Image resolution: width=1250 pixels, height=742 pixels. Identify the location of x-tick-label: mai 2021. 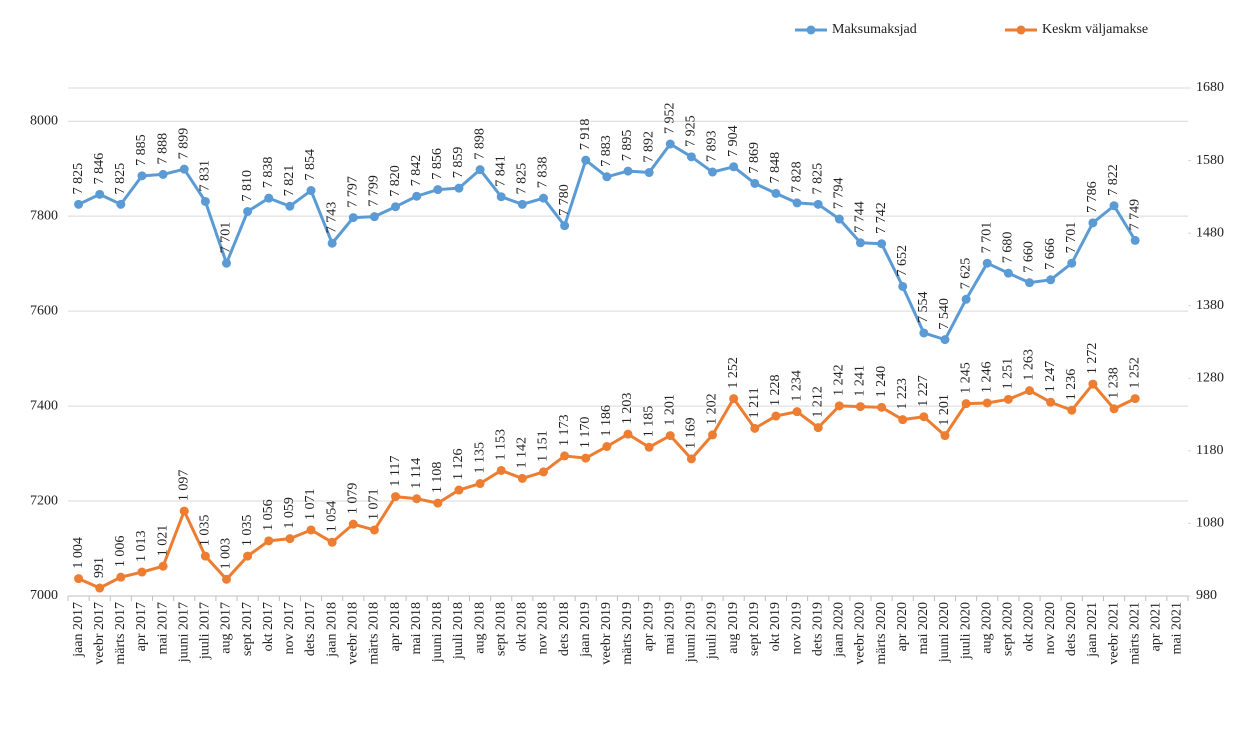
(1177, 628).